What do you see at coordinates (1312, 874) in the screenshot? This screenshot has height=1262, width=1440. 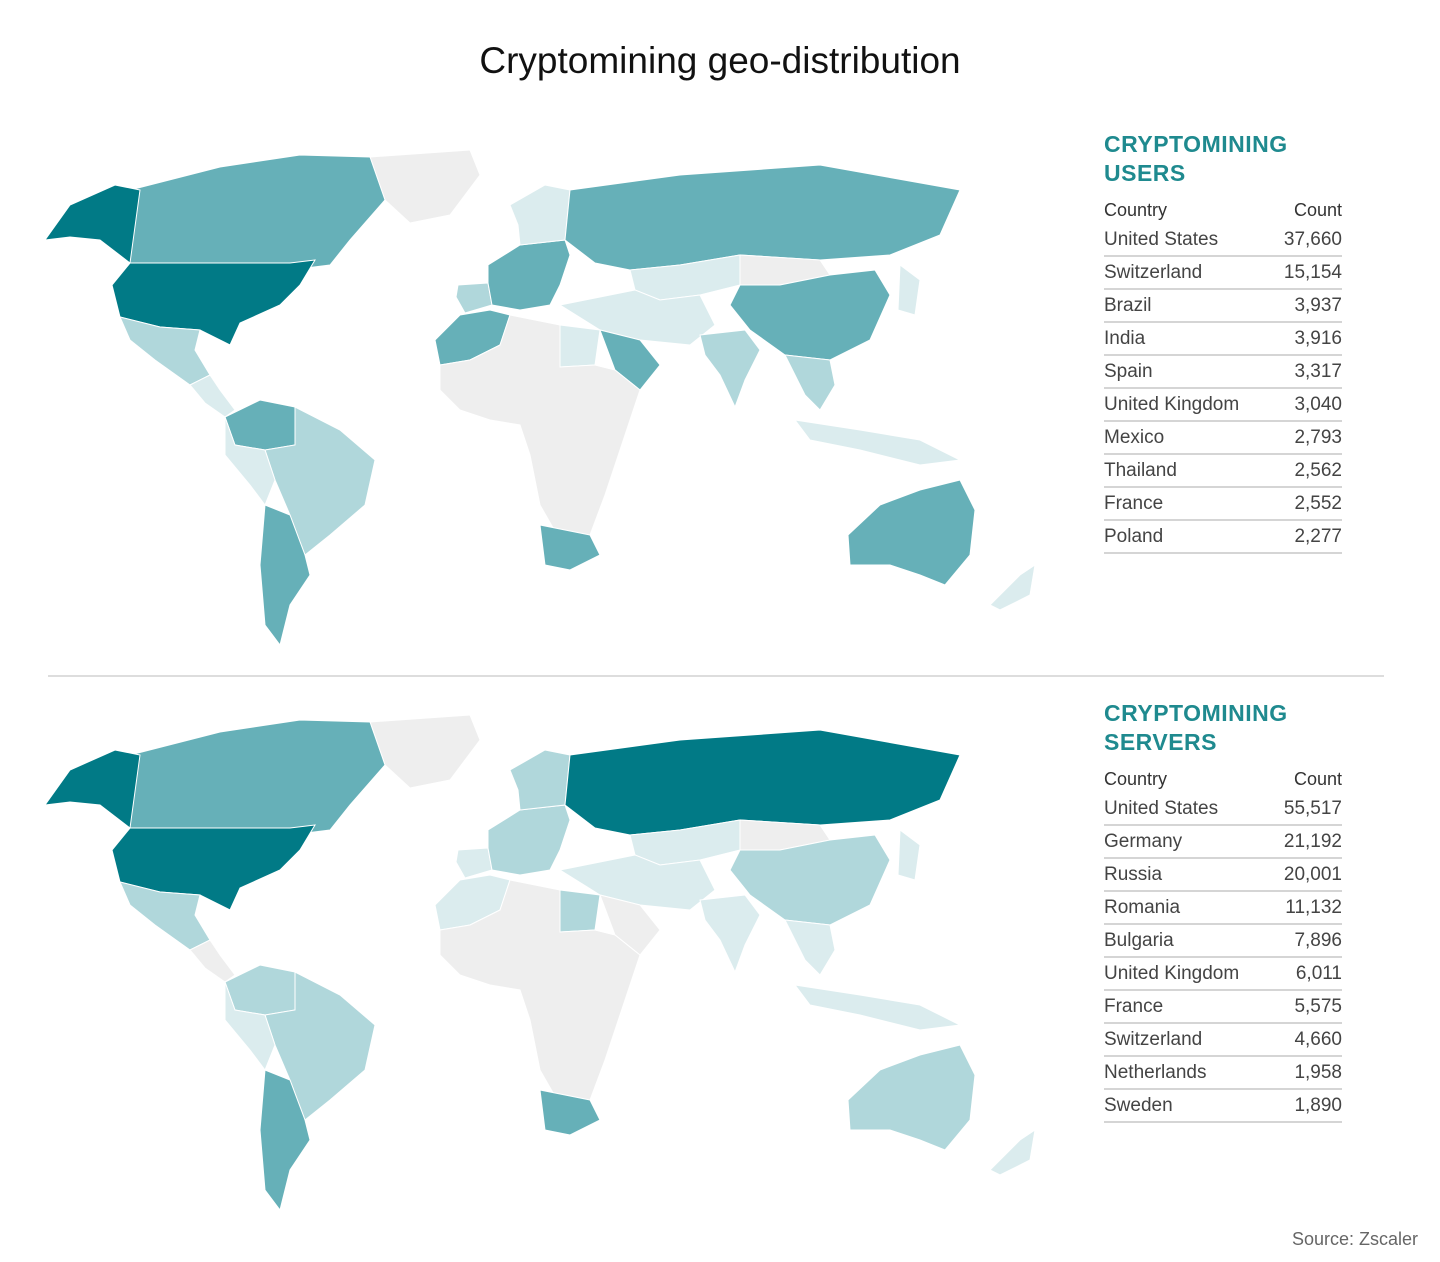 I see `row-count: 20,001` at bounding box center [1312, 874].